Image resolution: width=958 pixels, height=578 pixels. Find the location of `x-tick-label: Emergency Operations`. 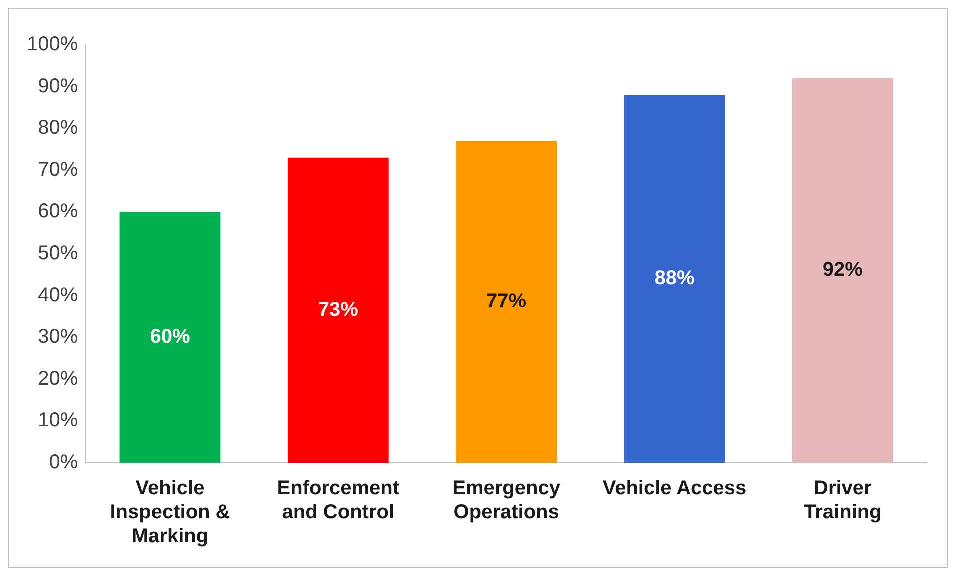

x-tick-label: Emergency Operations is located at coordinates (507, 501).